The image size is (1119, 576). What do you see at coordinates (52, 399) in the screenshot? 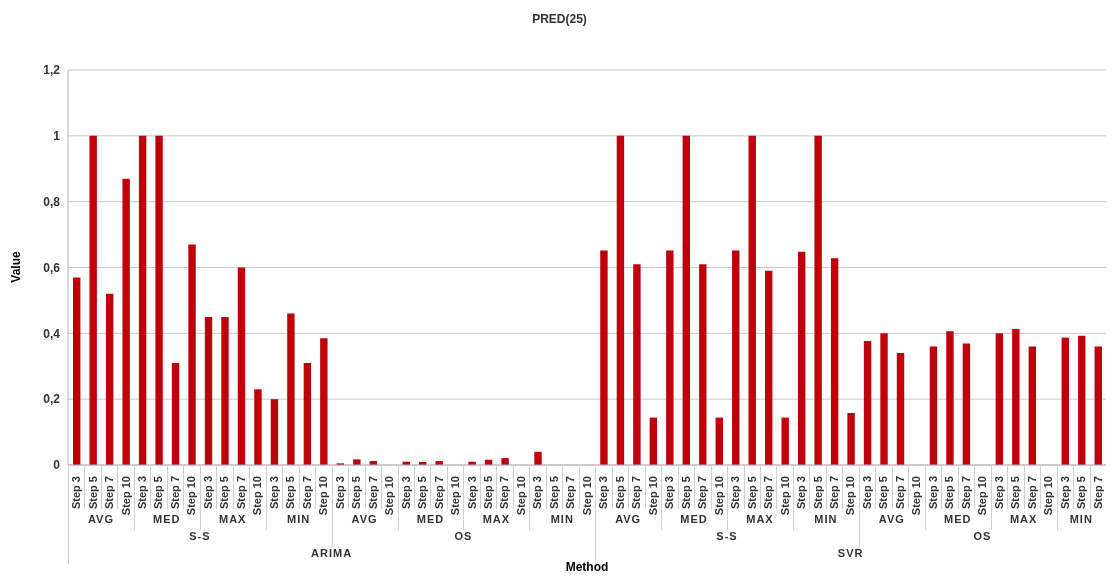
I see `y-tick-label: 0,2` at bounding box center [52, 399].